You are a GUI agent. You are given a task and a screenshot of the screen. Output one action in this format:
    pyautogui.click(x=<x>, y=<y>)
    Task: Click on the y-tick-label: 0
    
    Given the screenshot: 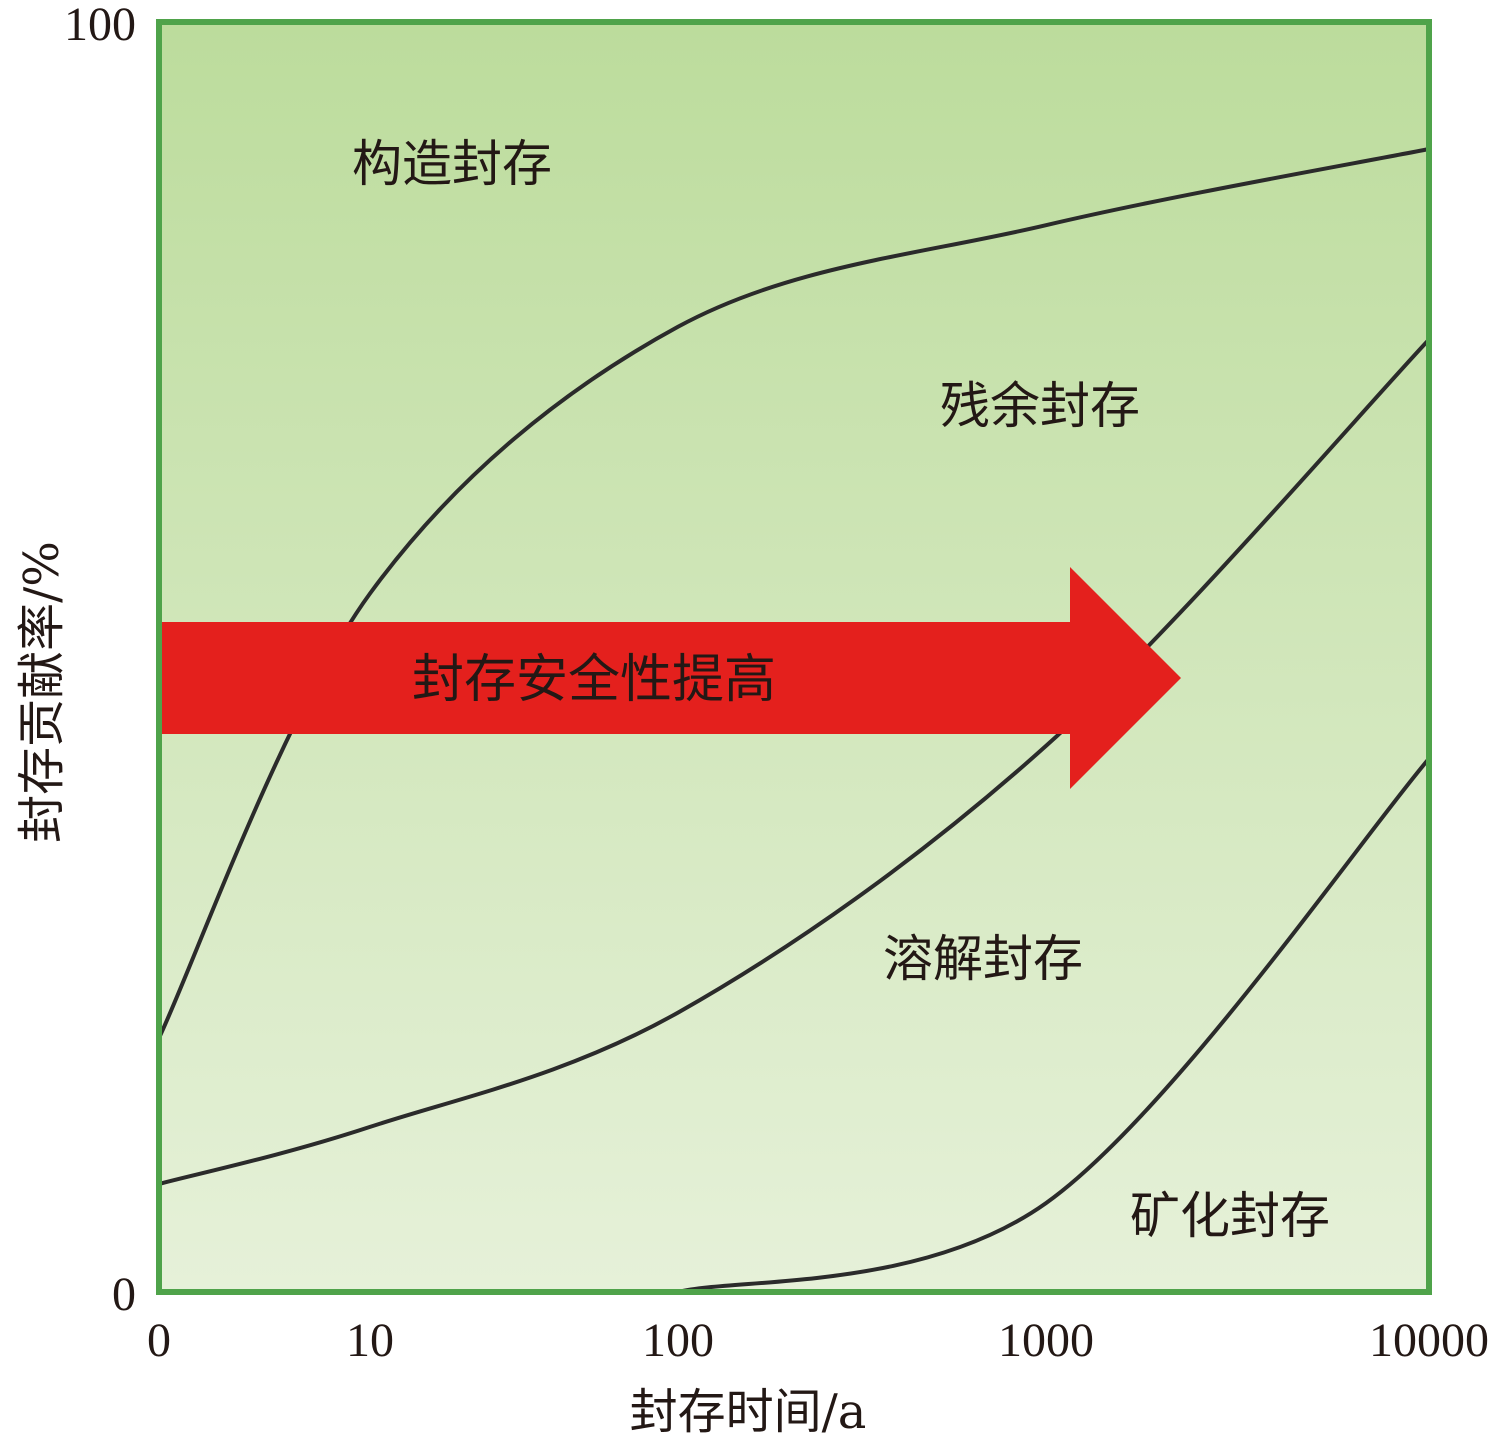 What is the action you would take?
    pyautogui.click(x=124, y=1294)
    